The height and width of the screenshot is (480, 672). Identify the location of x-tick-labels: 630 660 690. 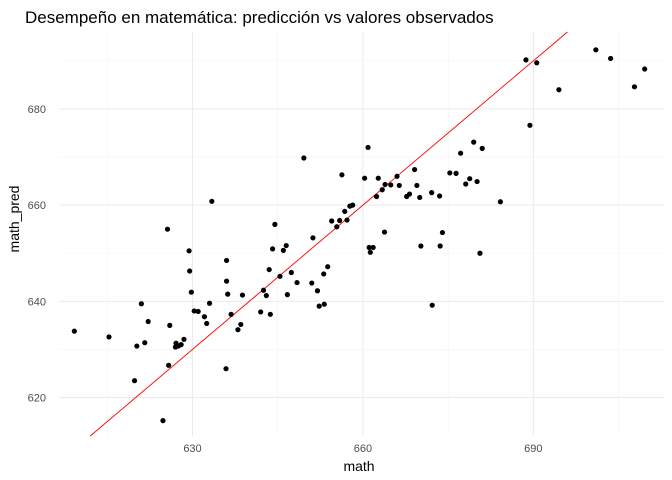
(362, 449).